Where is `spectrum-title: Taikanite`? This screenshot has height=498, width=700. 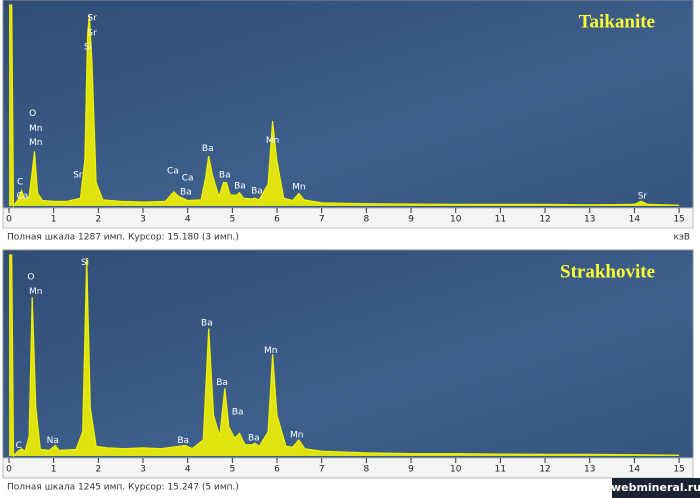 spectrum-title: Taikanite is located at coordinates (617, 21).